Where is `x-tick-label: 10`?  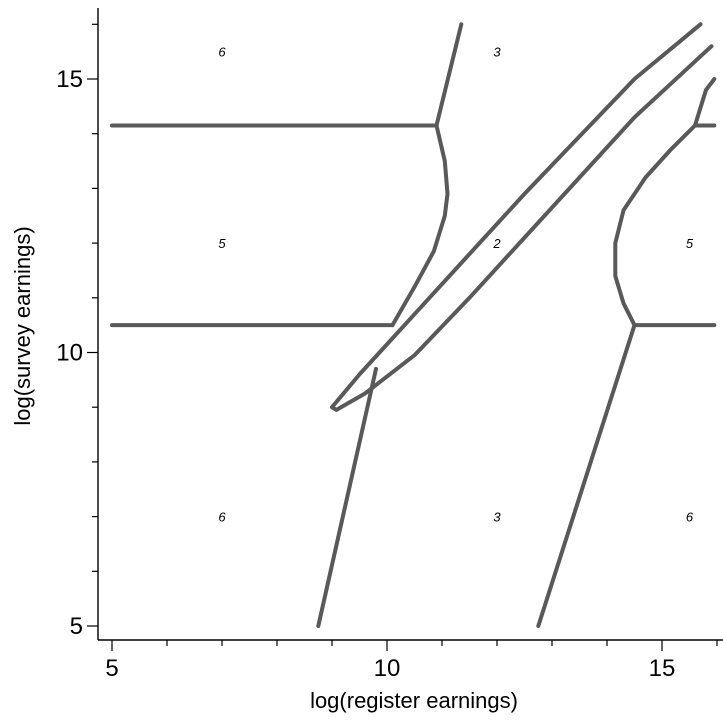 x-tick-label: 10 is located at coordinates (387, 668).